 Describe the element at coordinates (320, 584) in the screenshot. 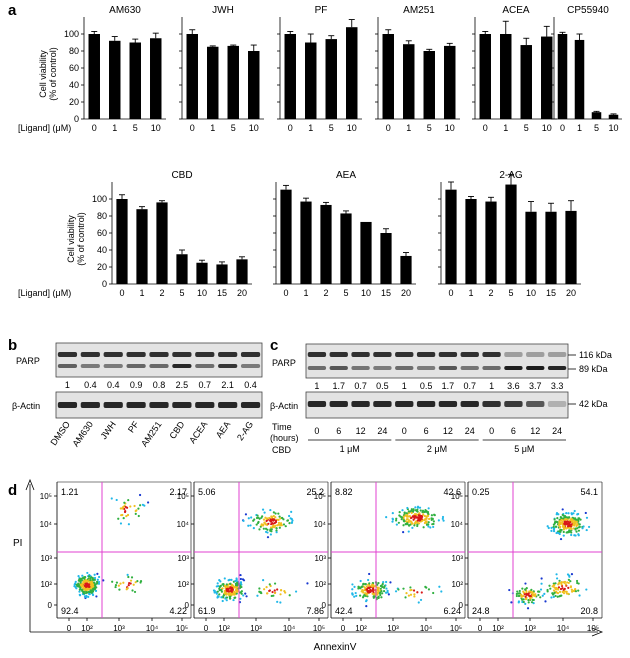

I see `y-tick-label: 10²` at that location.